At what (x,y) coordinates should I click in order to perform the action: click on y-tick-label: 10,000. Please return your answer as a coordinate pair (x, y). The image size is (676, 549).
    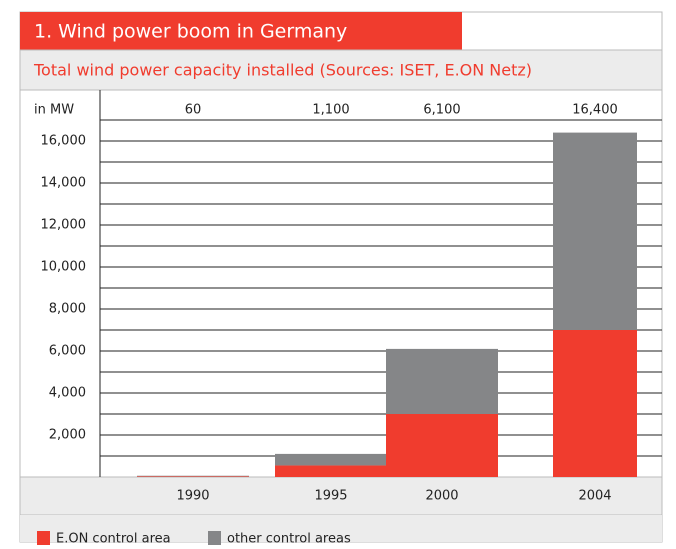
    Looking at the image, I should click on (64, 267).